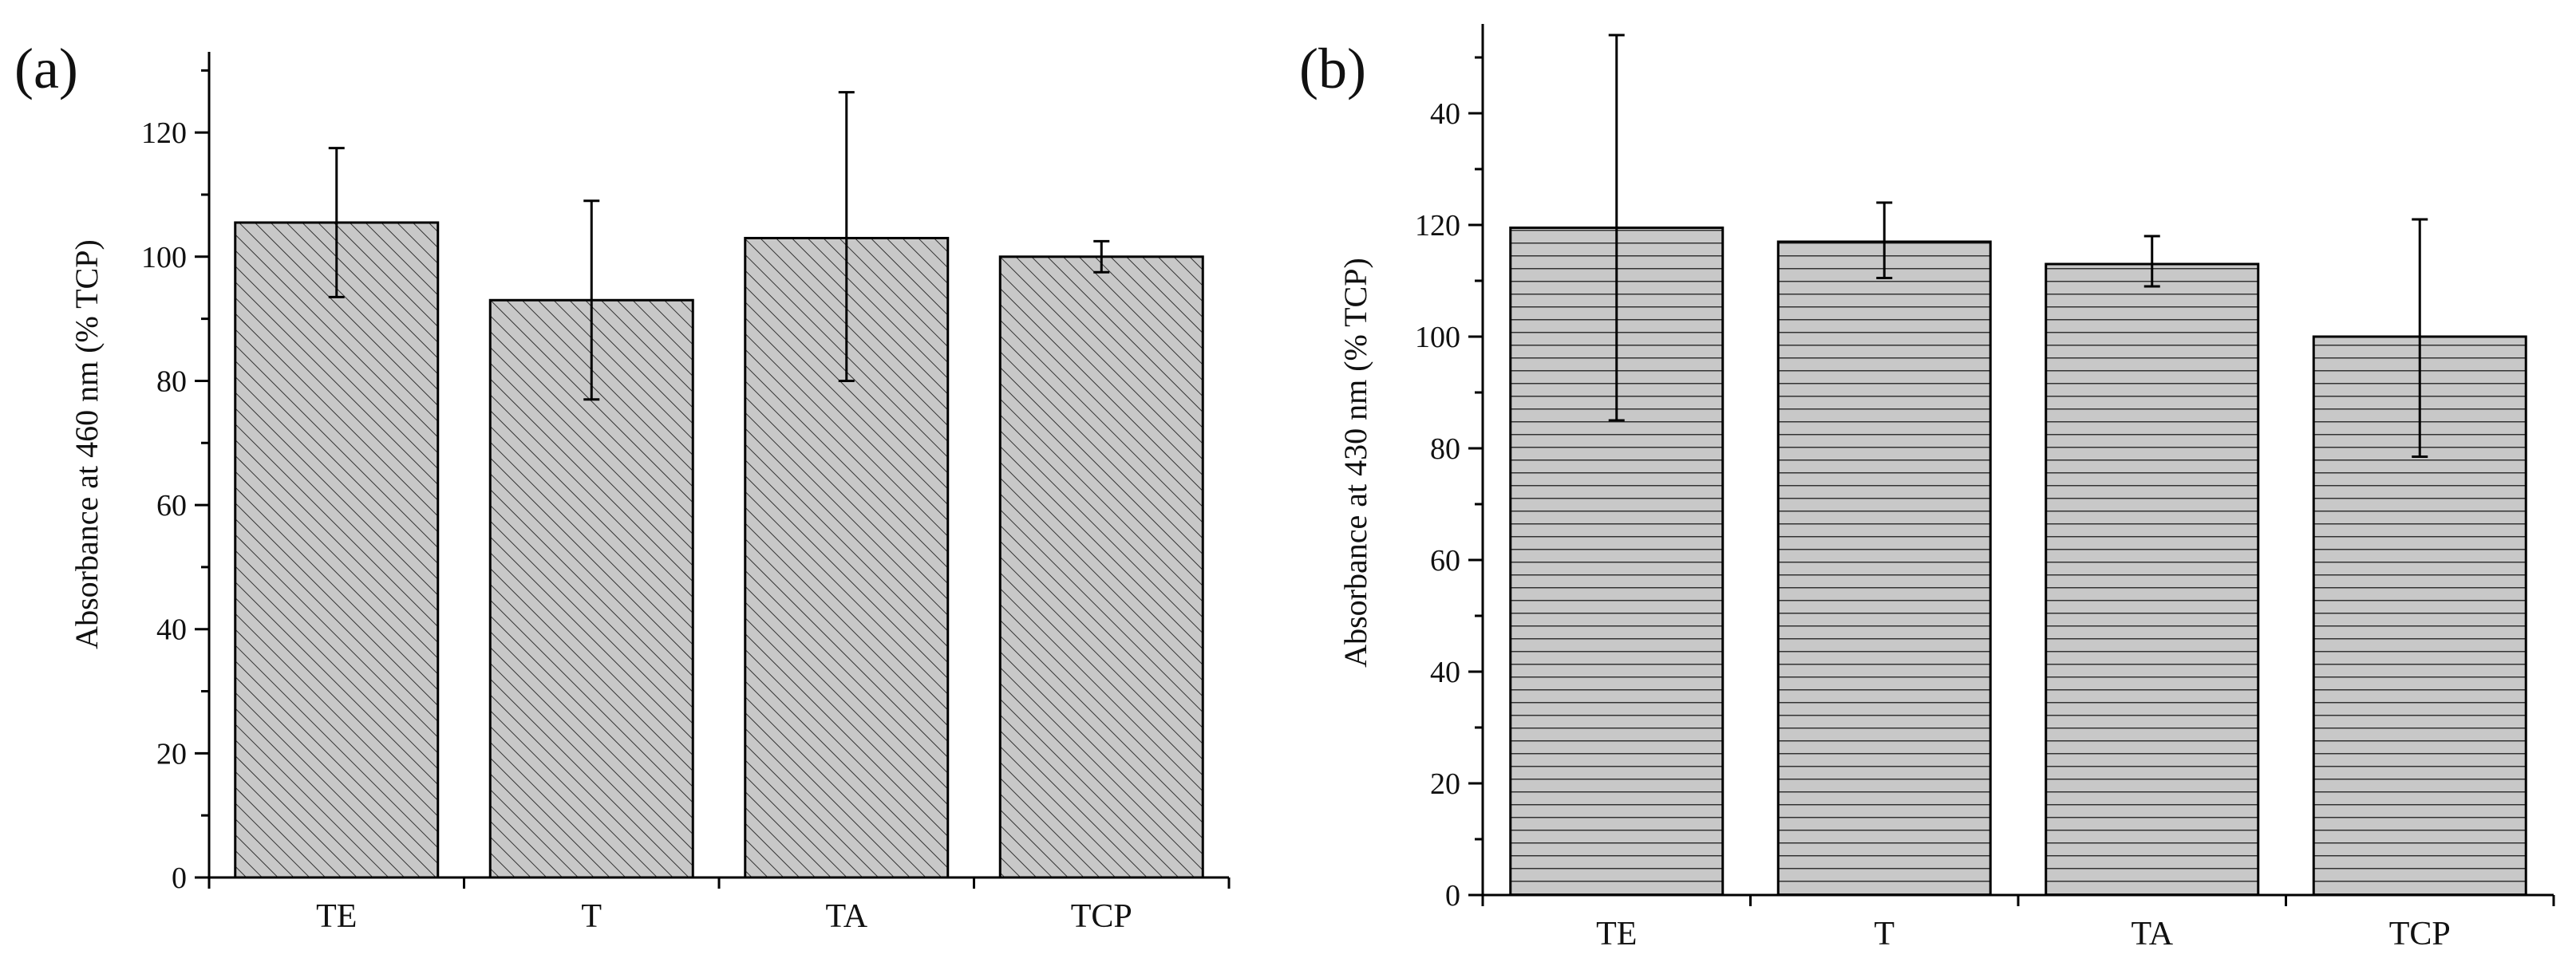  I want to click on x-category-label-a-te: TE, so click(336, 916).